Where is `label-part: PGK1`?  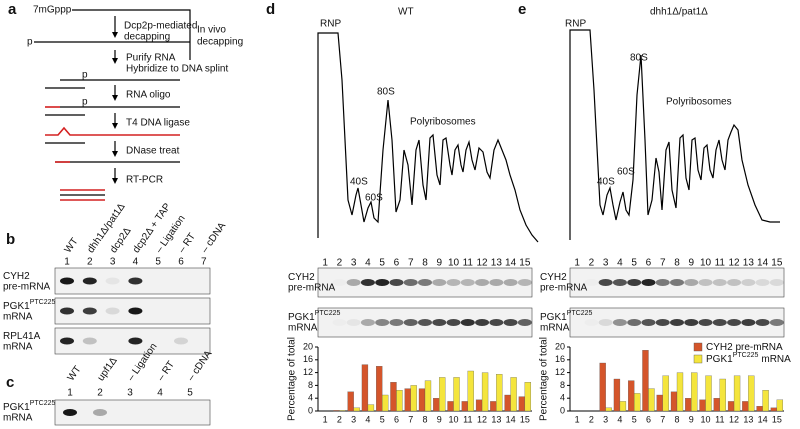 label-part: PGK1 is located at coordinates (16, 306).